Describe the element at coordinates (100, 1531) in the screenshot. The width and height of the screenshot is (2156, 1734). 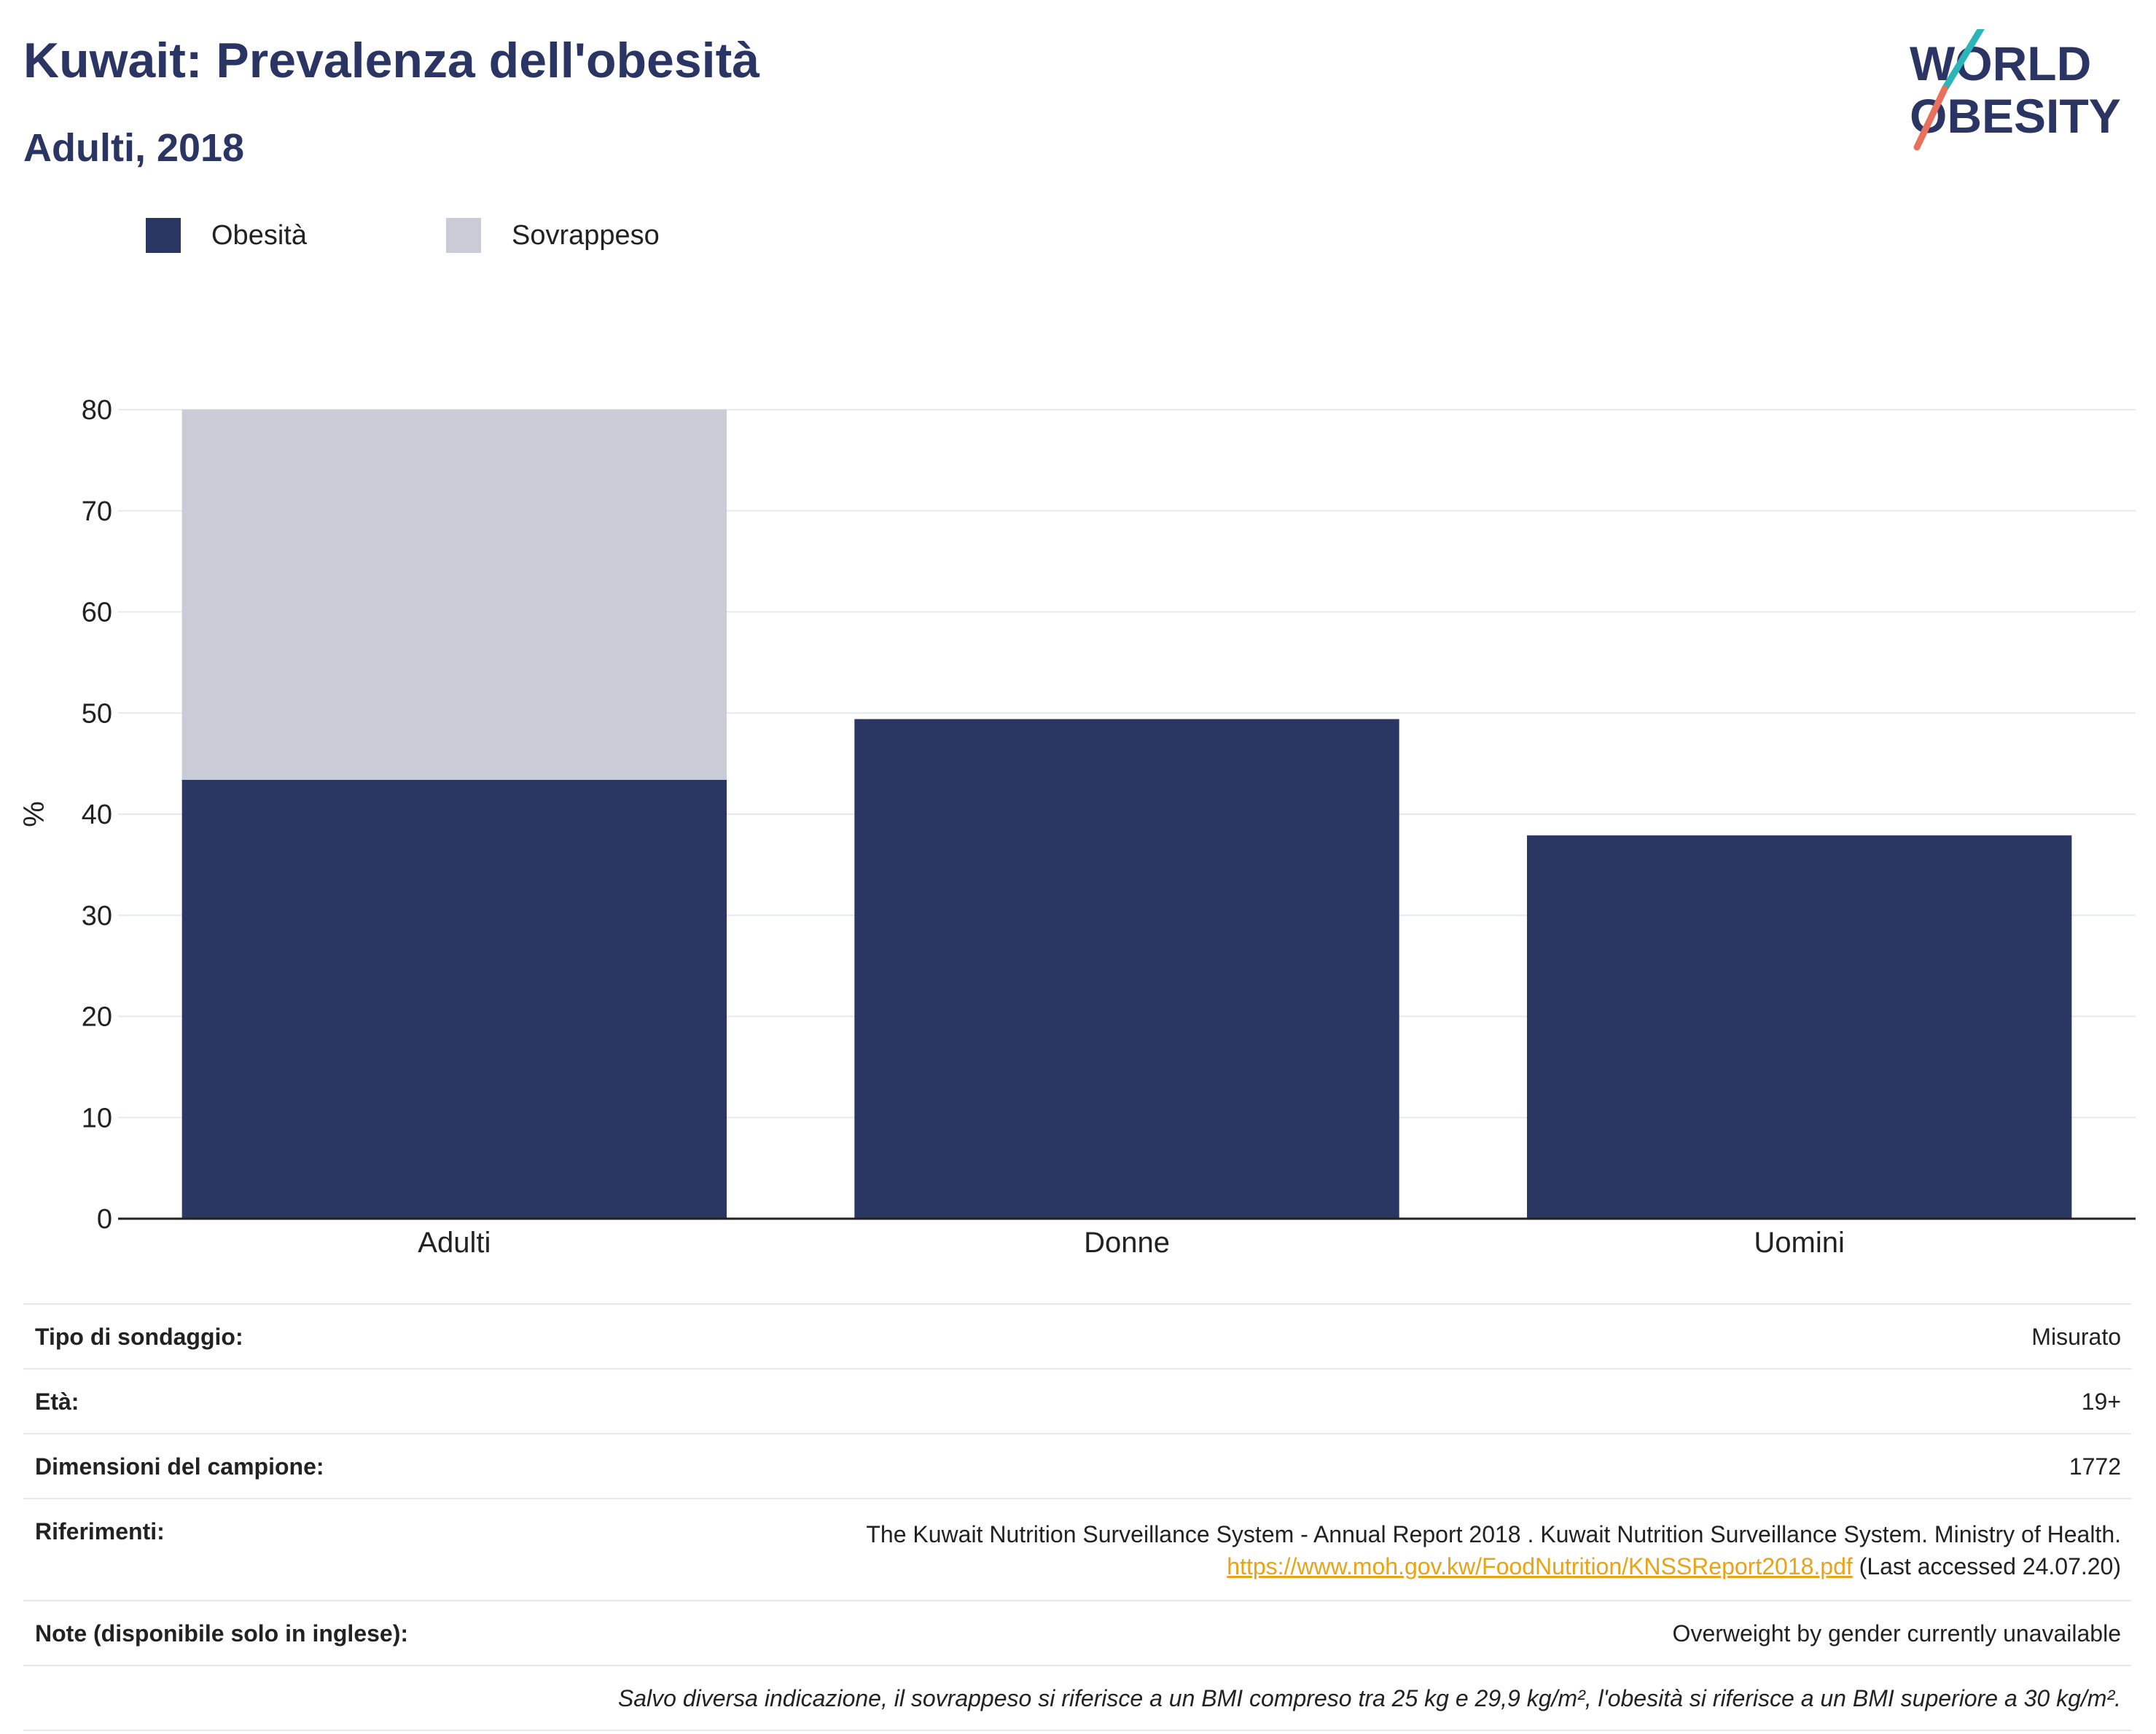
I see `references-label: Riferimenti:` at that location.